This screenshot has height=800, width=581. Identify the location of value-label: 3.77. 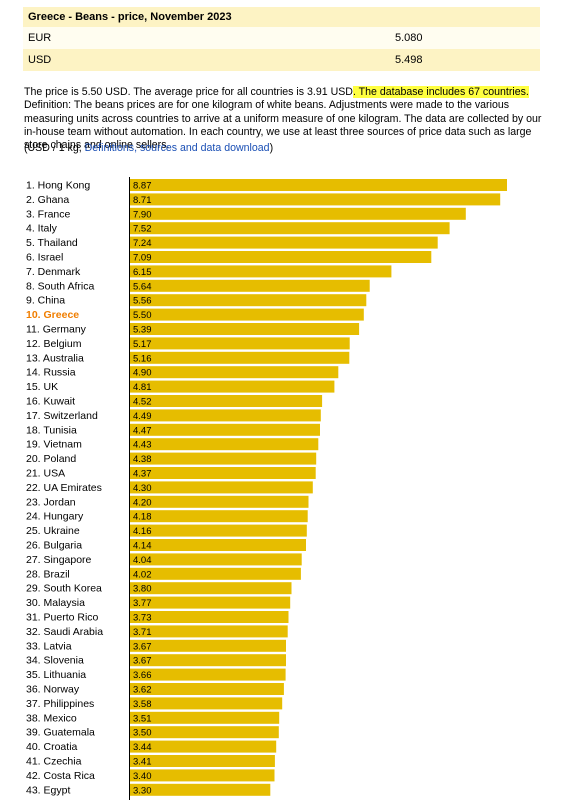
(142, 603).